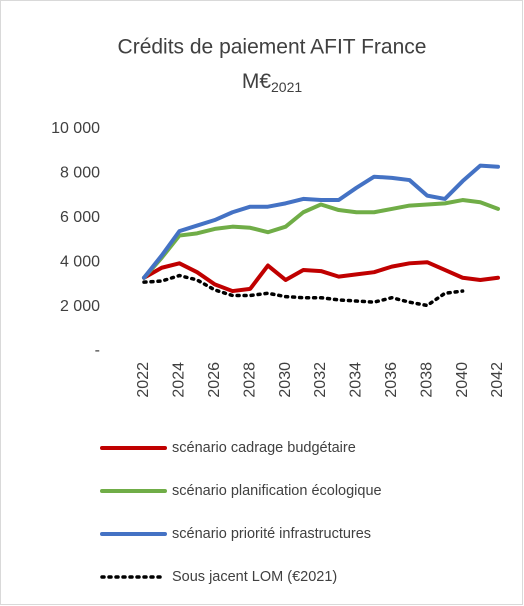 The height and width of the screenshot is (606, 524). What do you see at coordinates (320, 380) in the screenshot?
I see `x-tick-label: 2032` at bounding box center [320, 380].